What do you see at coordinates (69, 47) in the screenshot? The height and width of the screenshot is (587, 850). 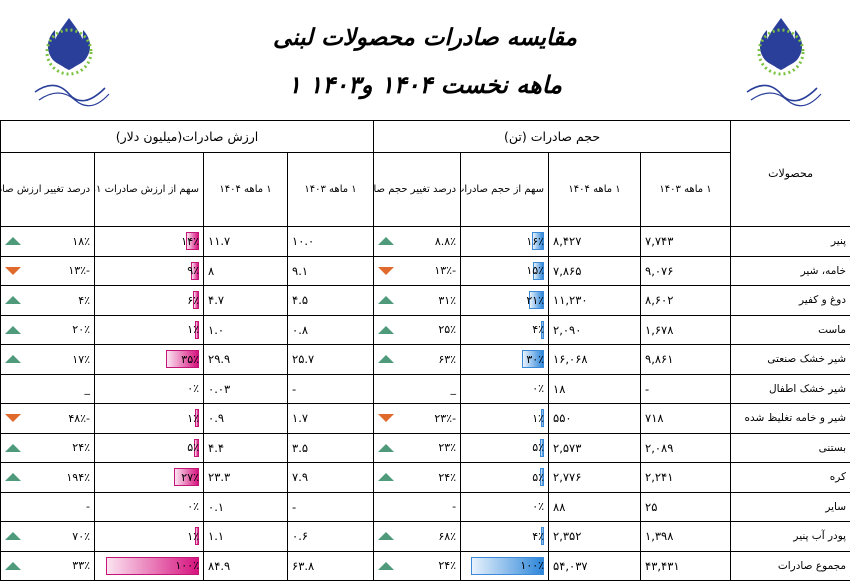 I see `logo-flame-icon` at bounding box center [69, 47].